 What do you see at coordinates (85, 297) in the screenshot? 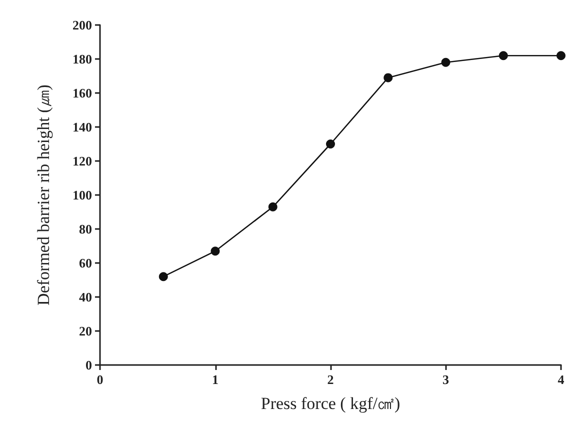
I see `y-tick-label: 40` at bounding box center [85, 297].